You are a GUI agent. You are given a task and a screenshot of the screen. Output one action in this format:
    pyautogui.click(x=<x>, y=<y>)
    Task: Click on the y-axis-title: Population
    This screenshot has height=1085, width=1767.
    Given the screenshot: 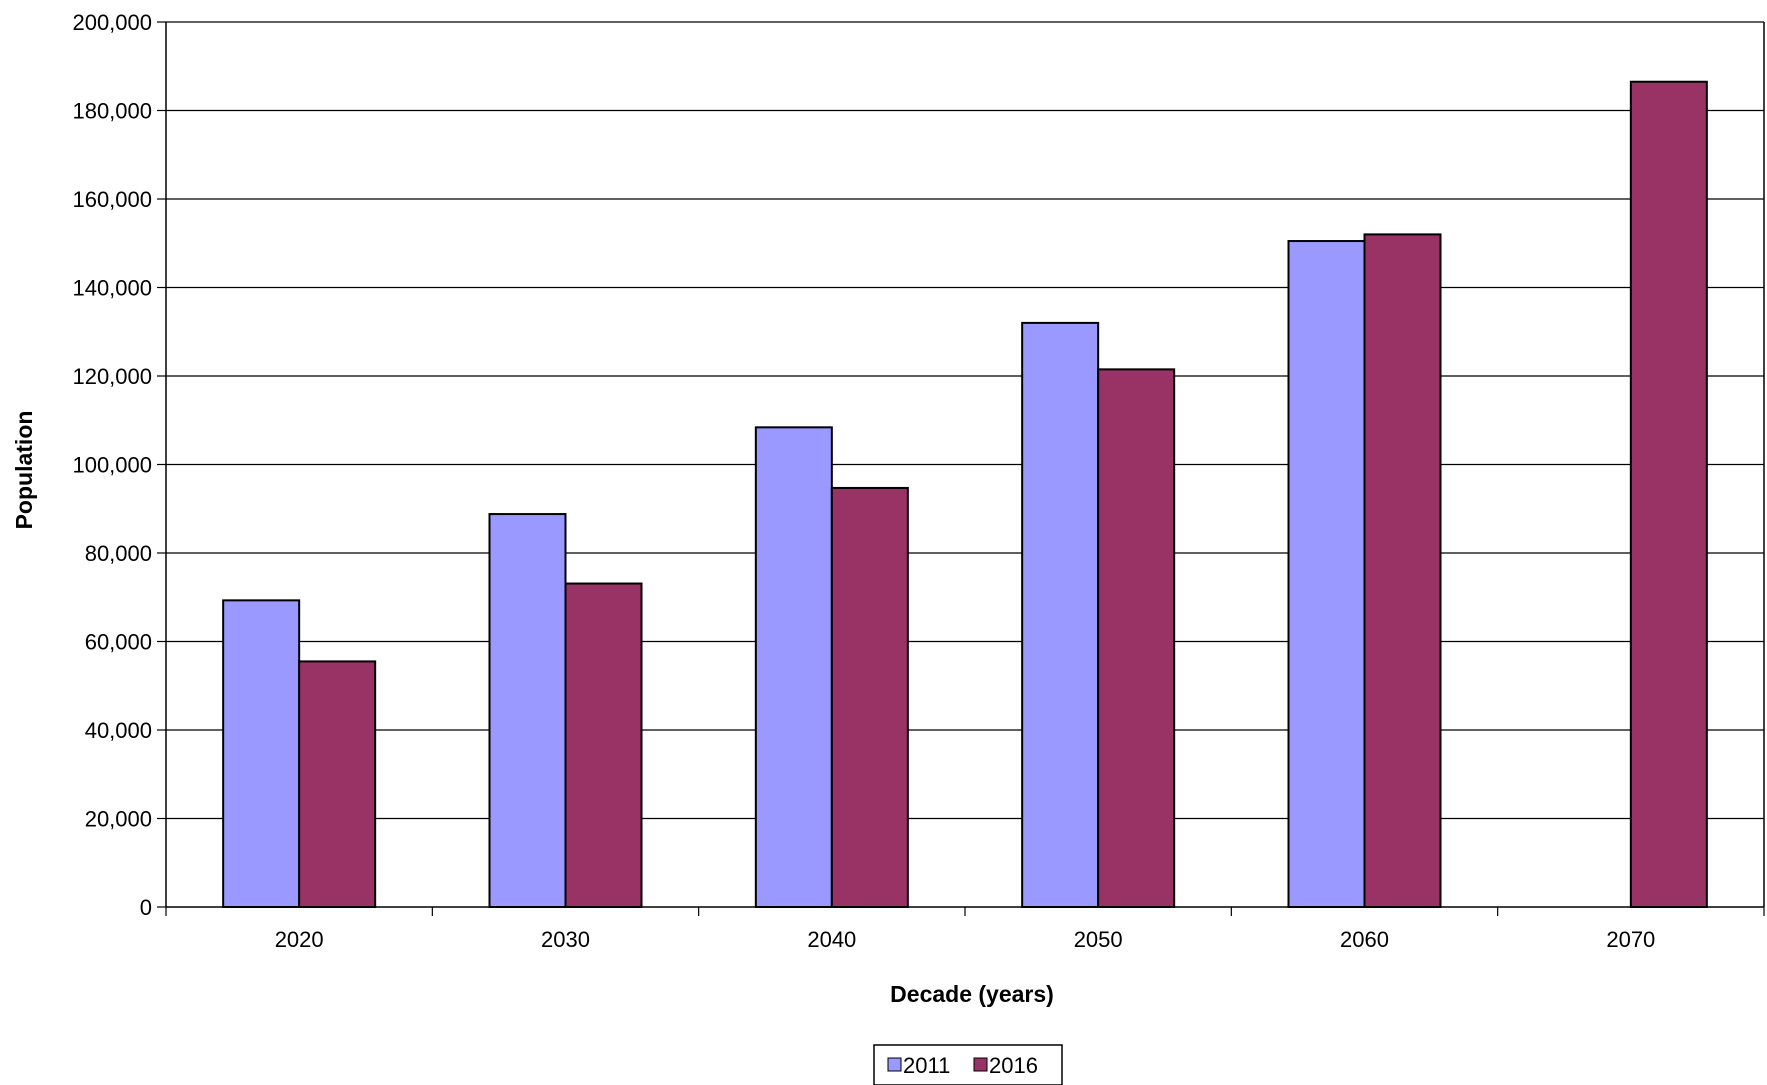 What is the action you would take?
    pyautogui.click(x=24, y=470)
    